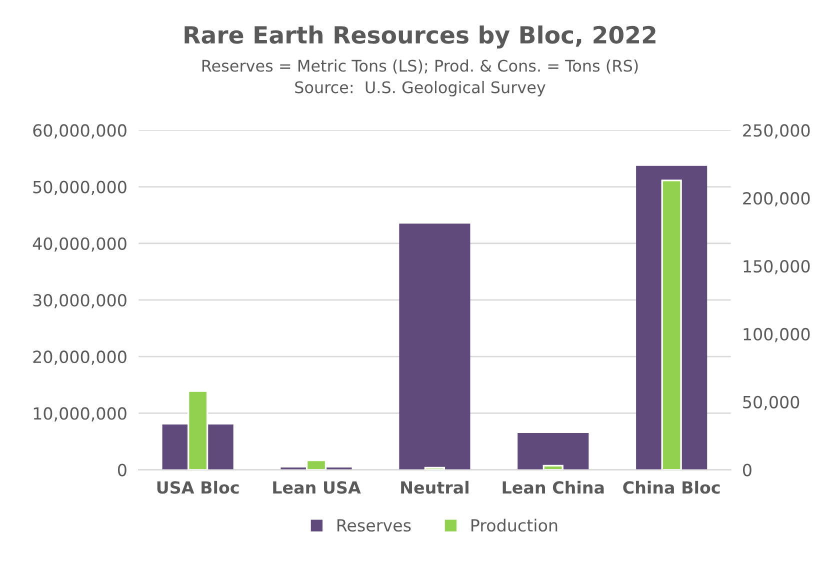 This screenshot has width=840, height=566. What do you see at coordinates (777, 267) in the screenshot?
I see `y2-tick-label: 150,000` at bounding box center [777, 267].